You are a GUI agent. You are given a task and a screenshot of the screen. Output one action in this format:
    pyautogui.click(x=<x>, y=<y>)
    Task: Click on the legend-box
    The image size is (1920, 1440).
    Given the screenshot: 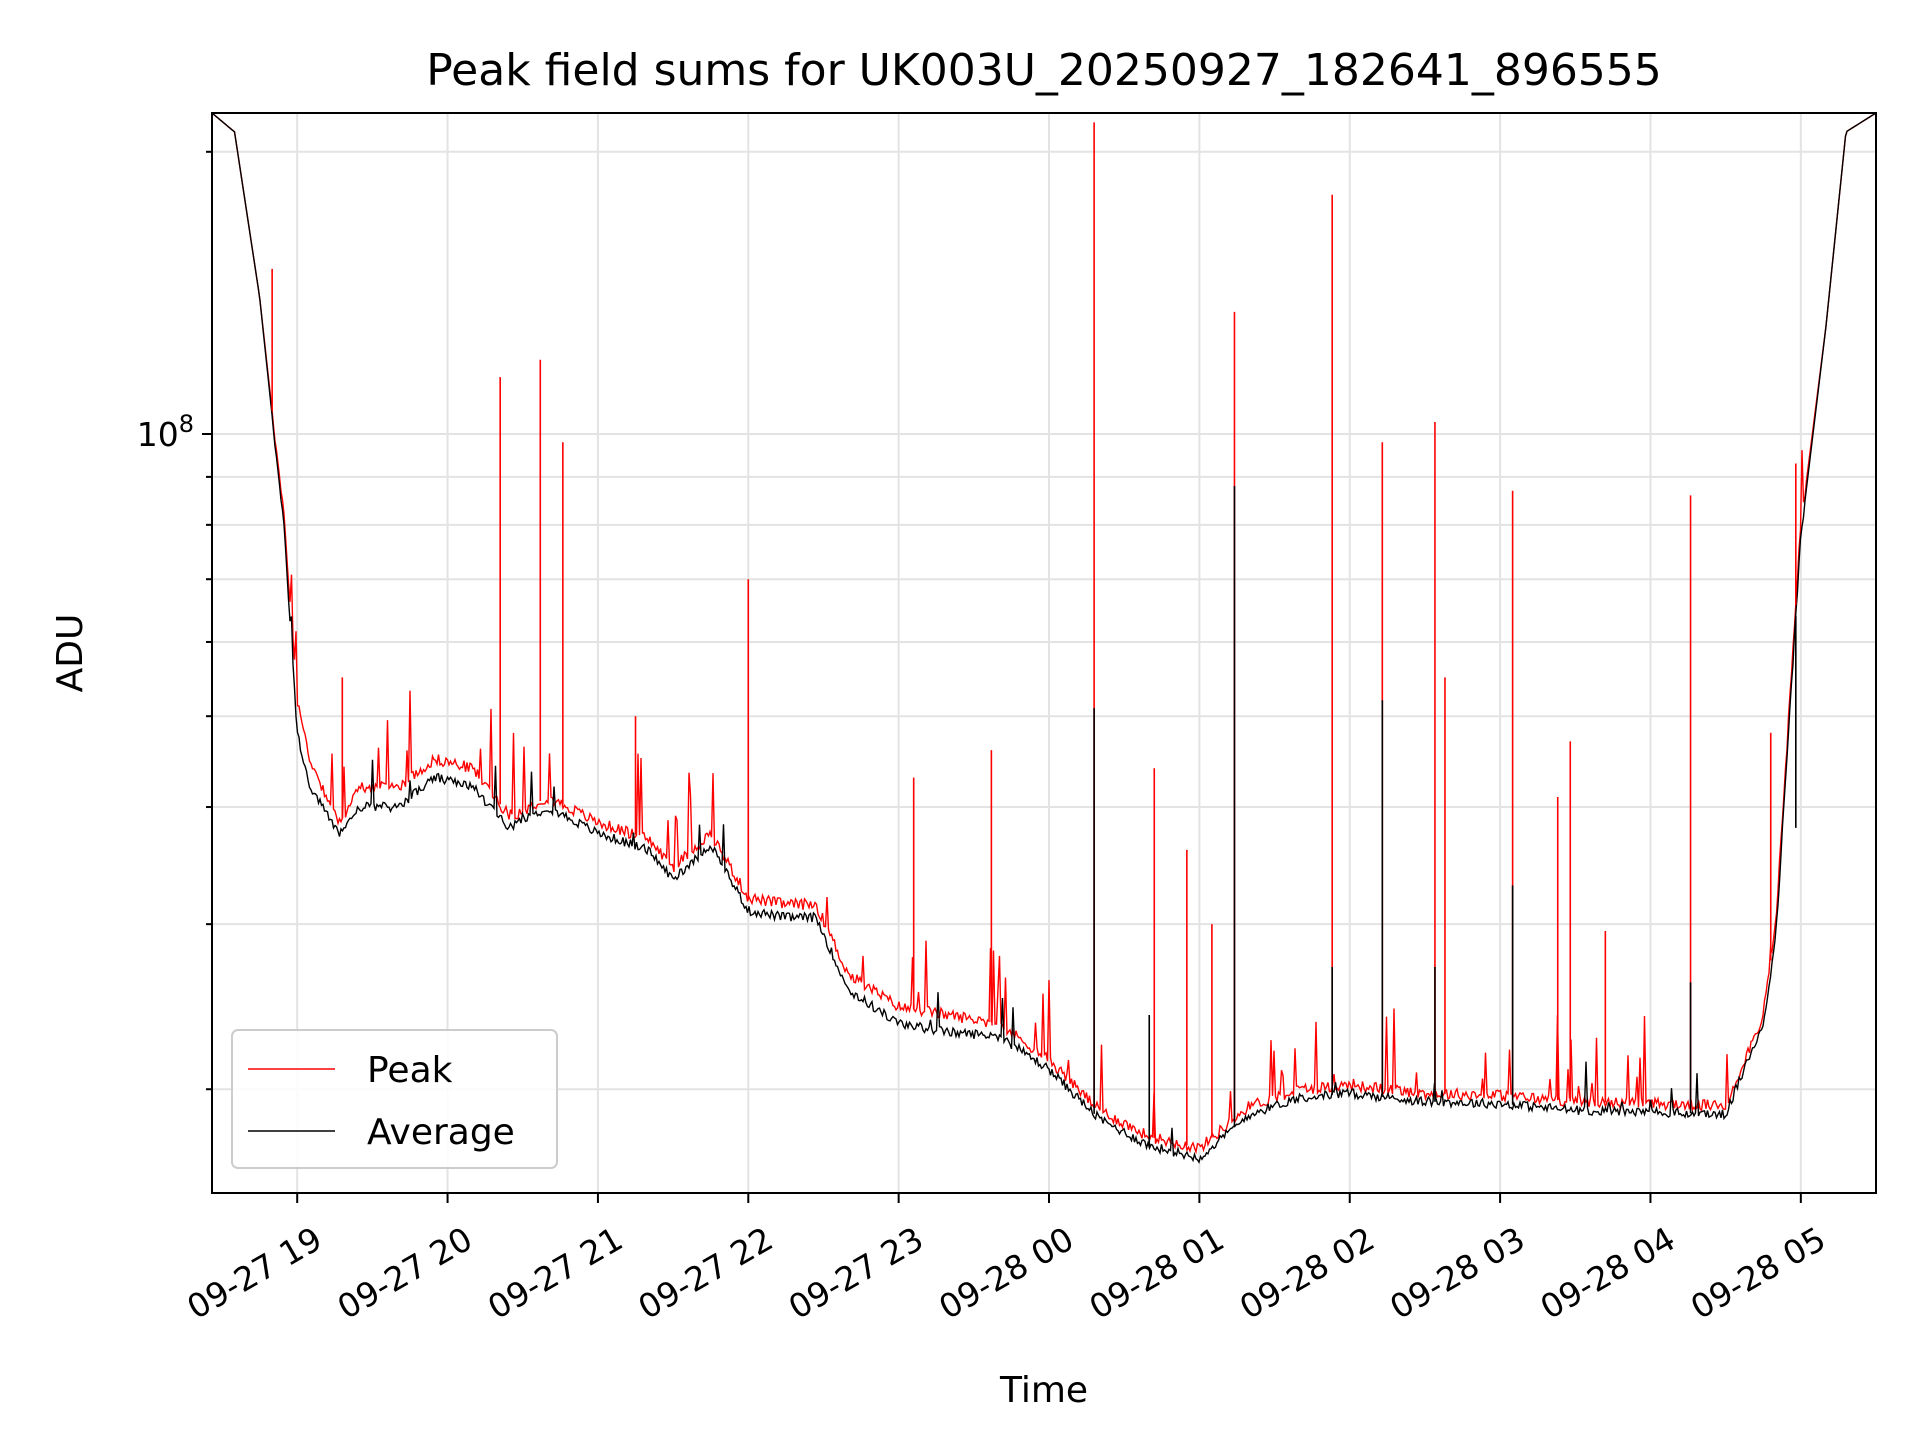 What is the action you would take?
    pyautogui.click(x=394, y=1099)
    